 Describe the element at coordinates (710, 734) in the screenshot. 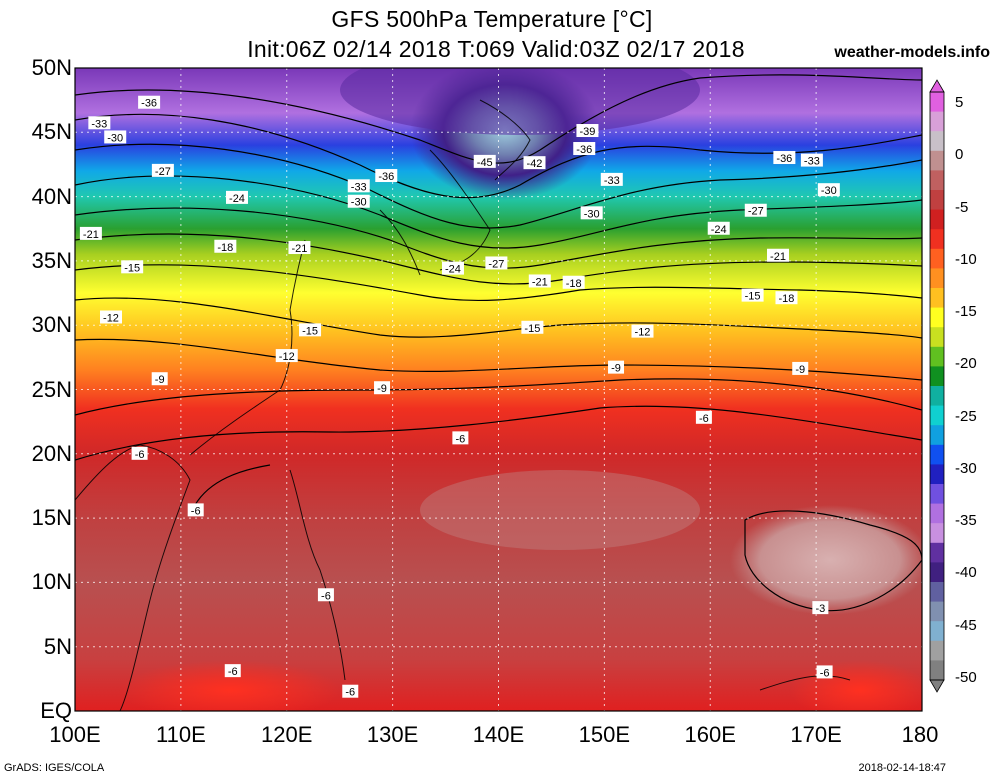

I see `lon-label: 160E` at that location.